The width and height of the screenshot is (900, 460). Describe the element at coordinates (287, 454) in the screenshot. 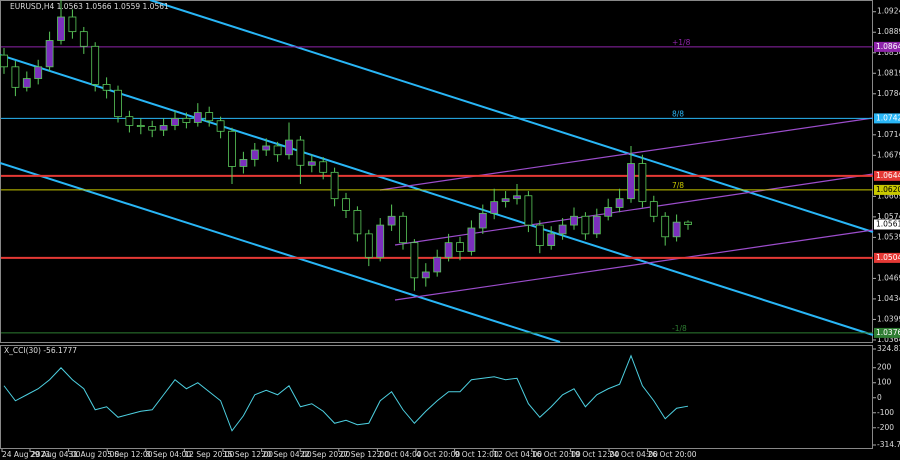

I see `x-tick-label: 20 Sep 04:00` at that location.